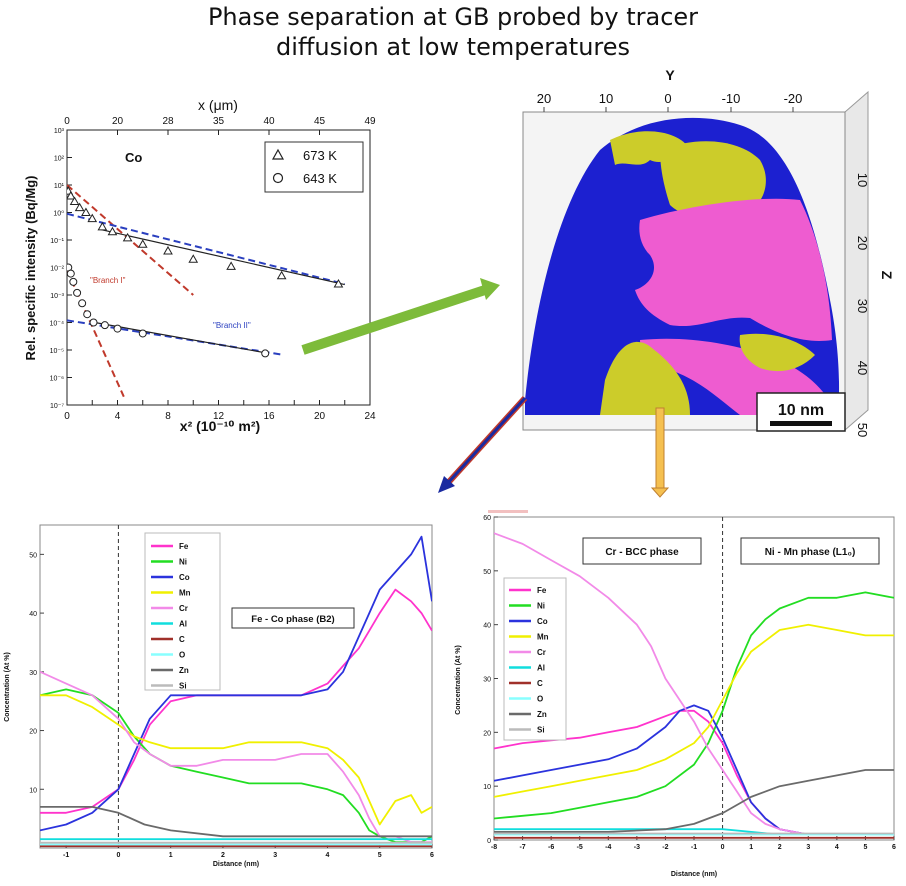 This screenshot has height=886, width=906. Describe the element at coordinates (487, 680) in the screenshot. I see `y-tick-label: 30` at that location.